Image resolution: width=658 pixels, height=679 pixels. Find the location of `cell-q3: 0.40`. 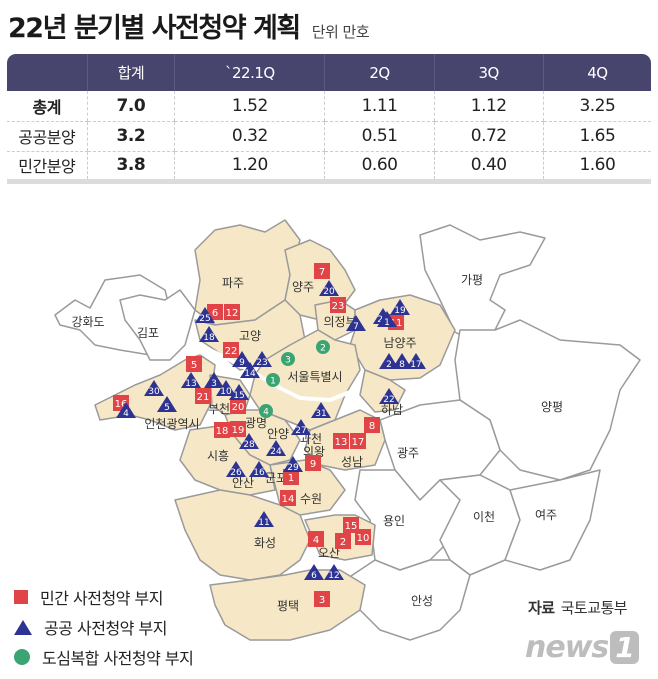

cell-q3: 0.40 is located at coordinates (488, 167).